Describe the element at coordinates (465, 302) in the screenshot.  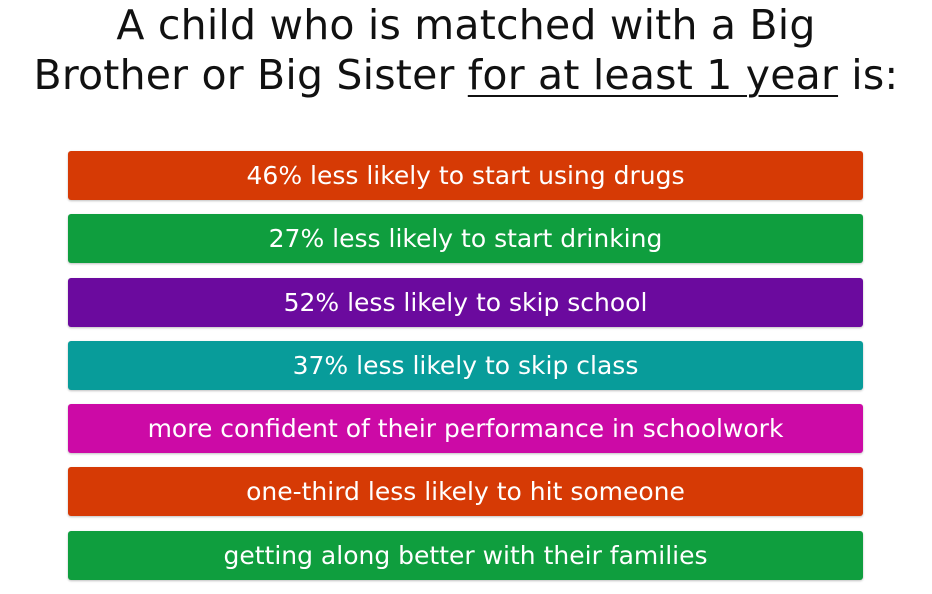
I see `outcome-bar-skip-school: 52% less likely to skip school` at that location.